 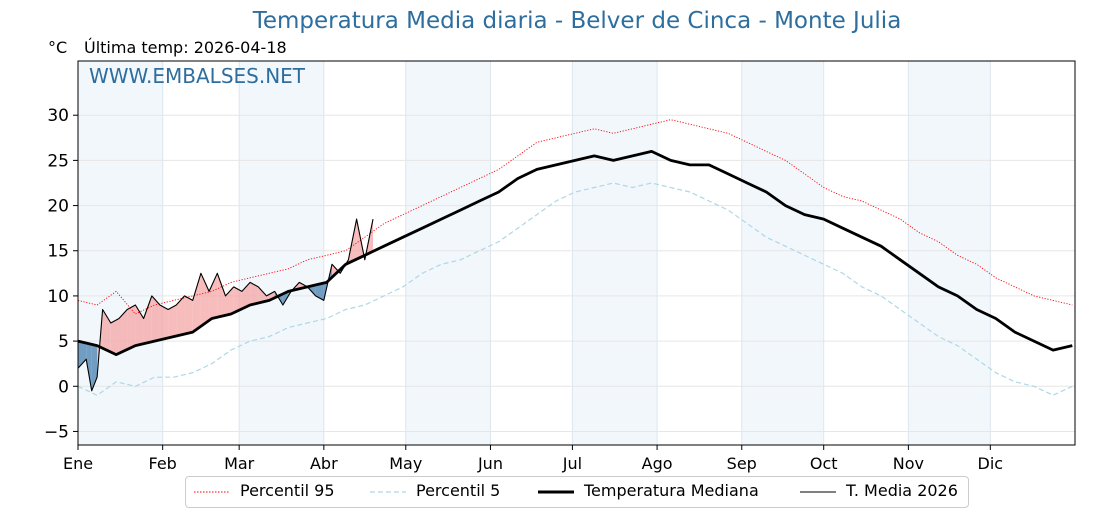 I want to click on x-tick-label: Mar, so click(x=239, y=463).